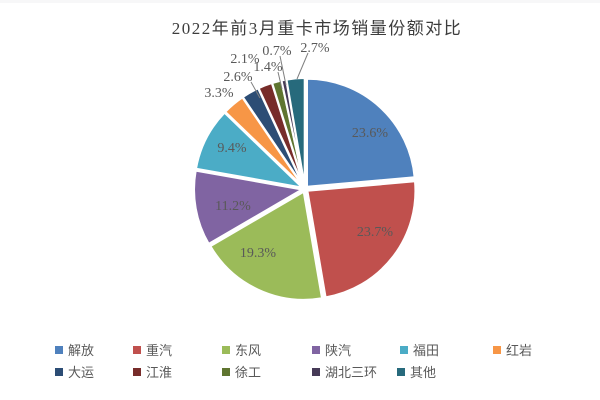  Describe the element at coordinates (300, 1) in the screenshot. I see `top-border` at that location.